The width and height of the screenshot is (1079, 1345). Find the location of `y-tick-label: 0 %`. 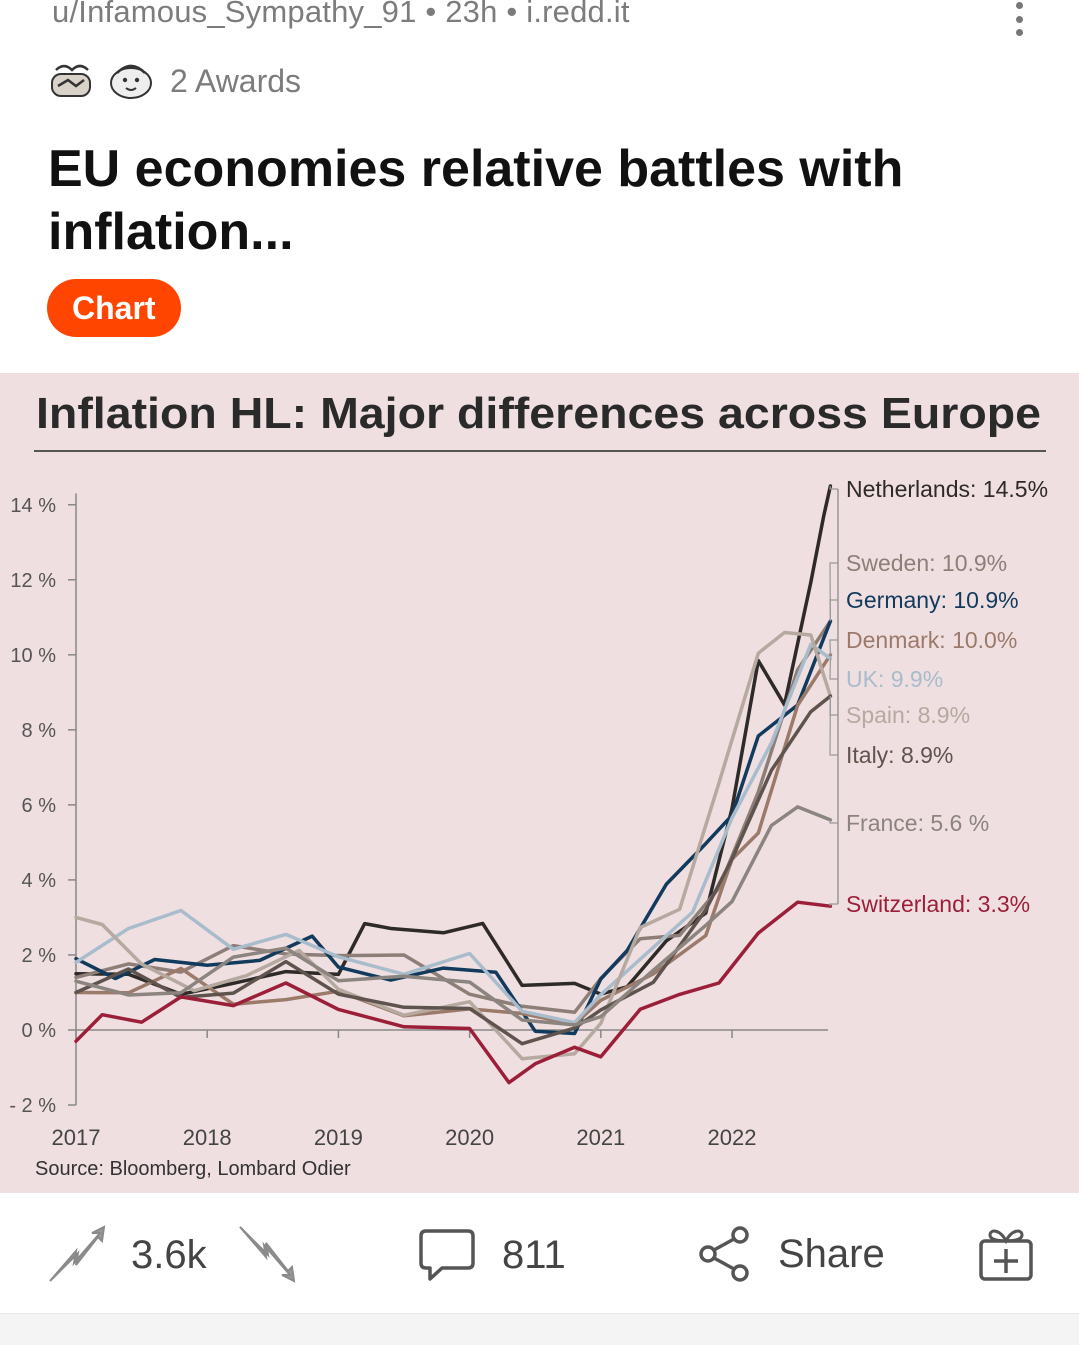

y-tick-label: 0 % is located at coordinates (39, 1031).